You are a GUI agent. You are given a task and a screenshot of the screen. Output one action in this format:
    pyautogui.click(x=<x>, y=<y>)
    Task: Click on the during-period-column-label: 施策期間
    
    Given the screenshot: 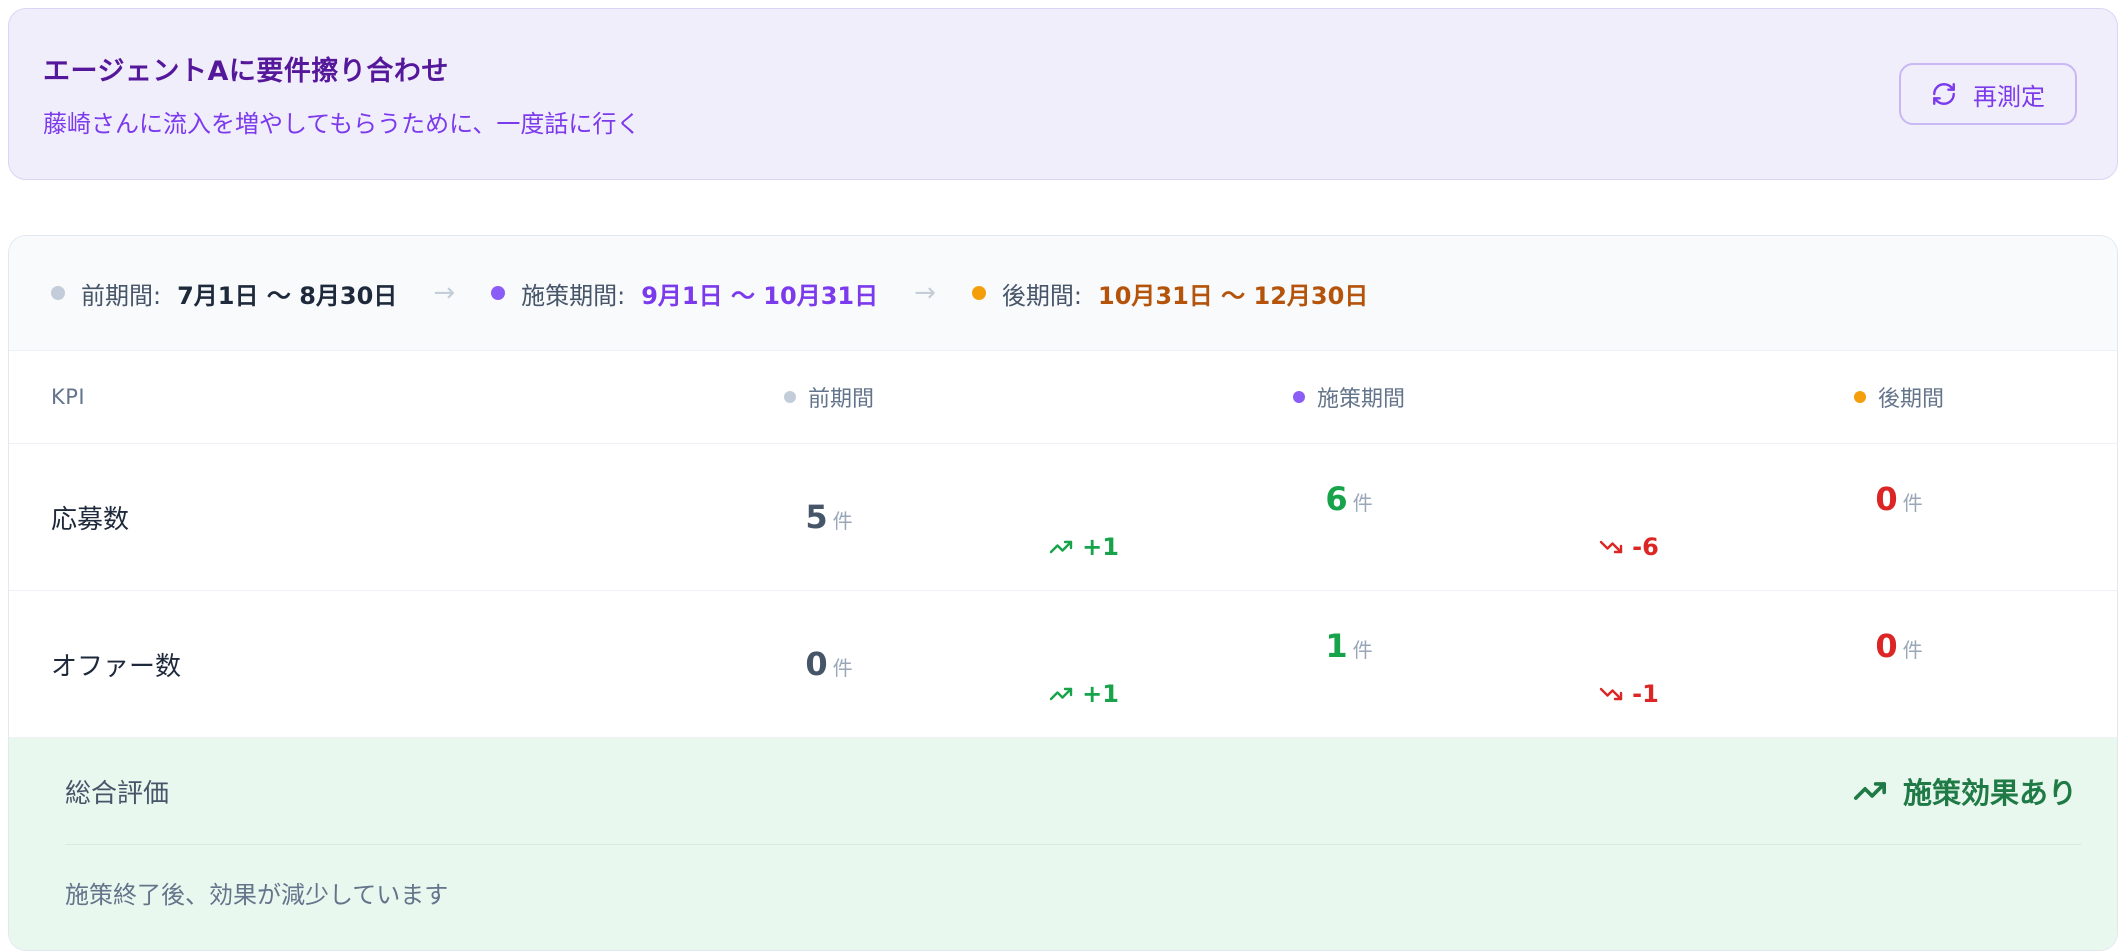 What is the action you would take?
    pyautogui.click(x=1360, y=399)
    